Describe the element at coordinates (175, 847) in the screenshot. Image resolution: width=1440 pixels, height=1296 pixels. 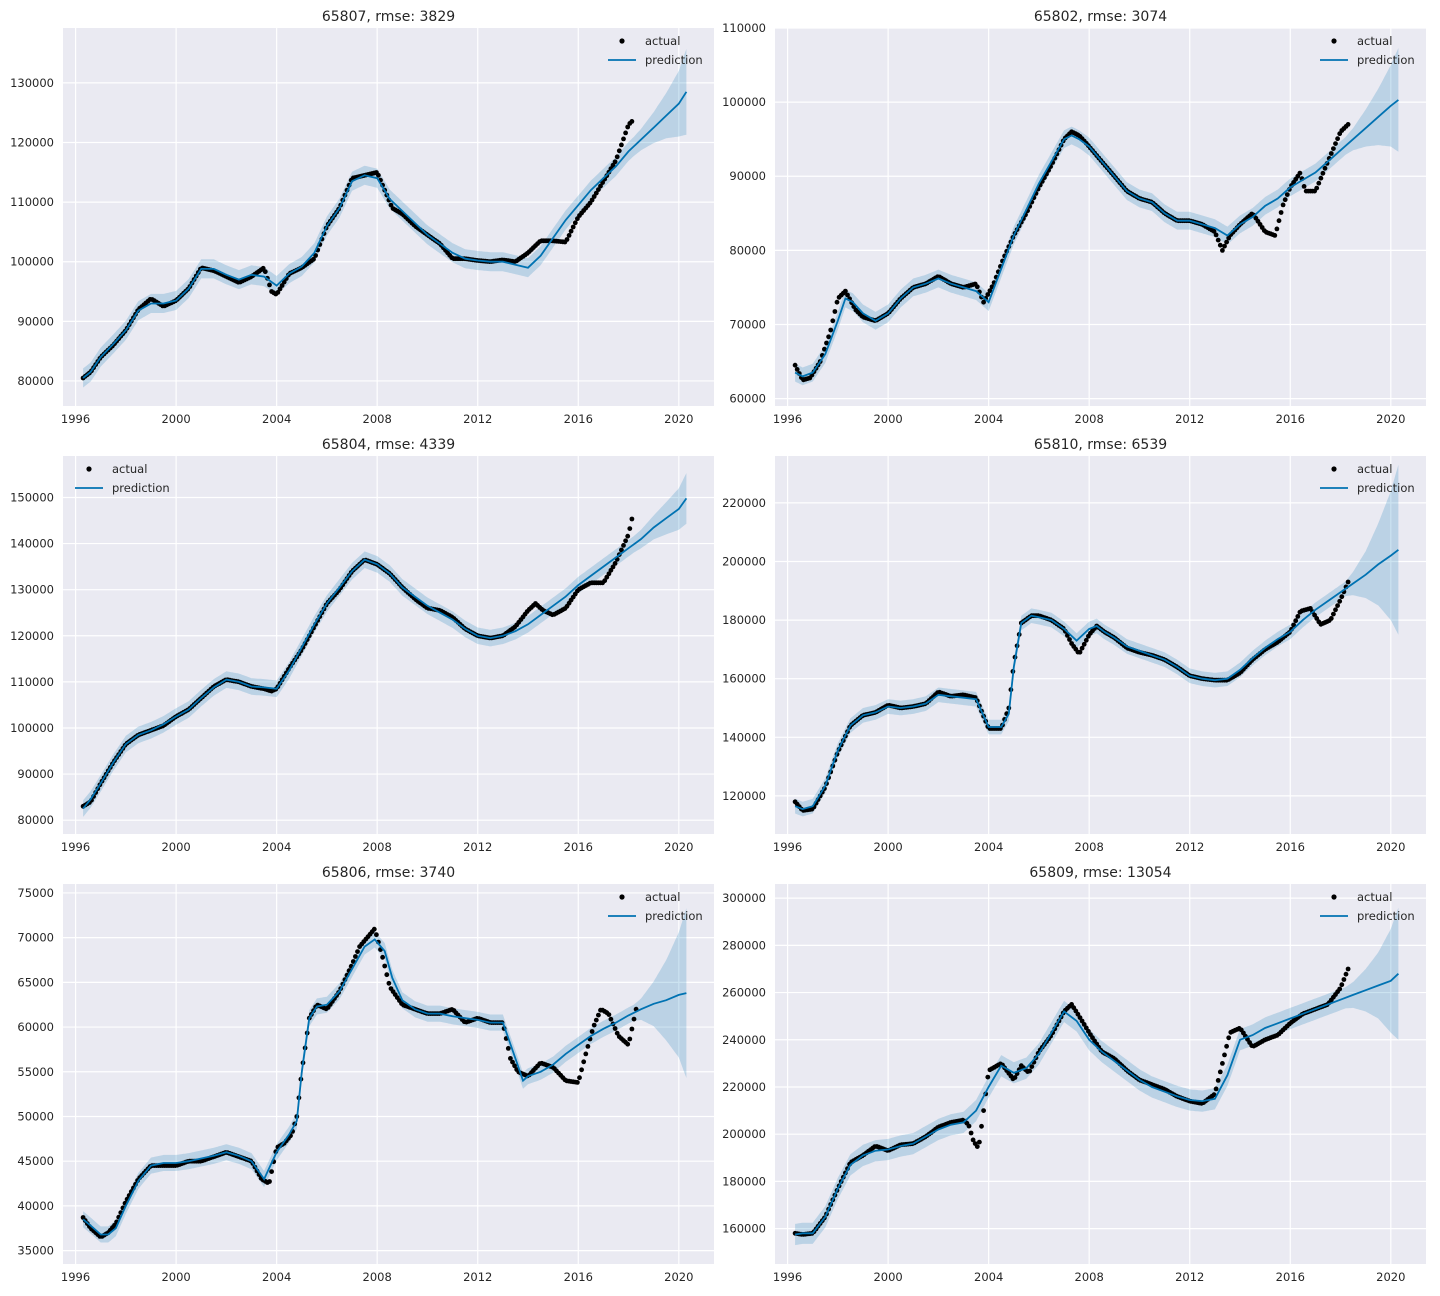
I see `x-tick-label: 2000` at that location.